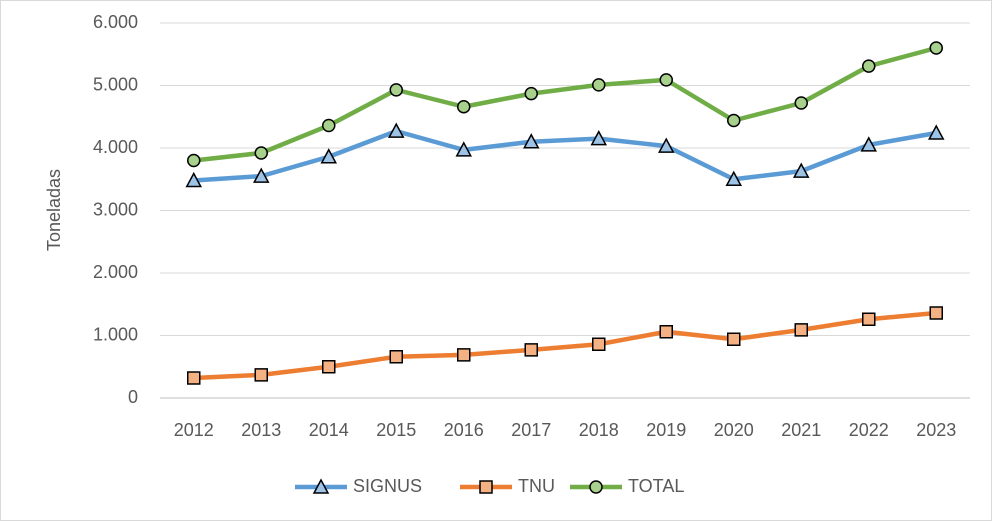 The height and width of the screenshot is (521, 992). What do you see at coordinates (115, 22) in the screenshot?
I see `y-tick-label: 6.000` at bounding box center [115, 22].